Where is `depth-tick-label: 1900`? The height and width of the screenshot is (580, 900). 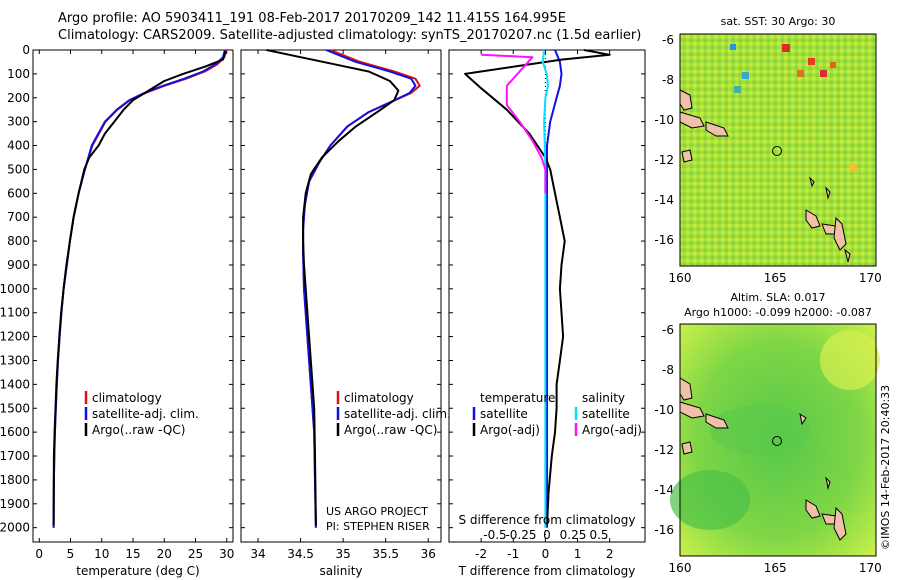 depth-tick-label: 1900 is located at coordinates (15, 504).